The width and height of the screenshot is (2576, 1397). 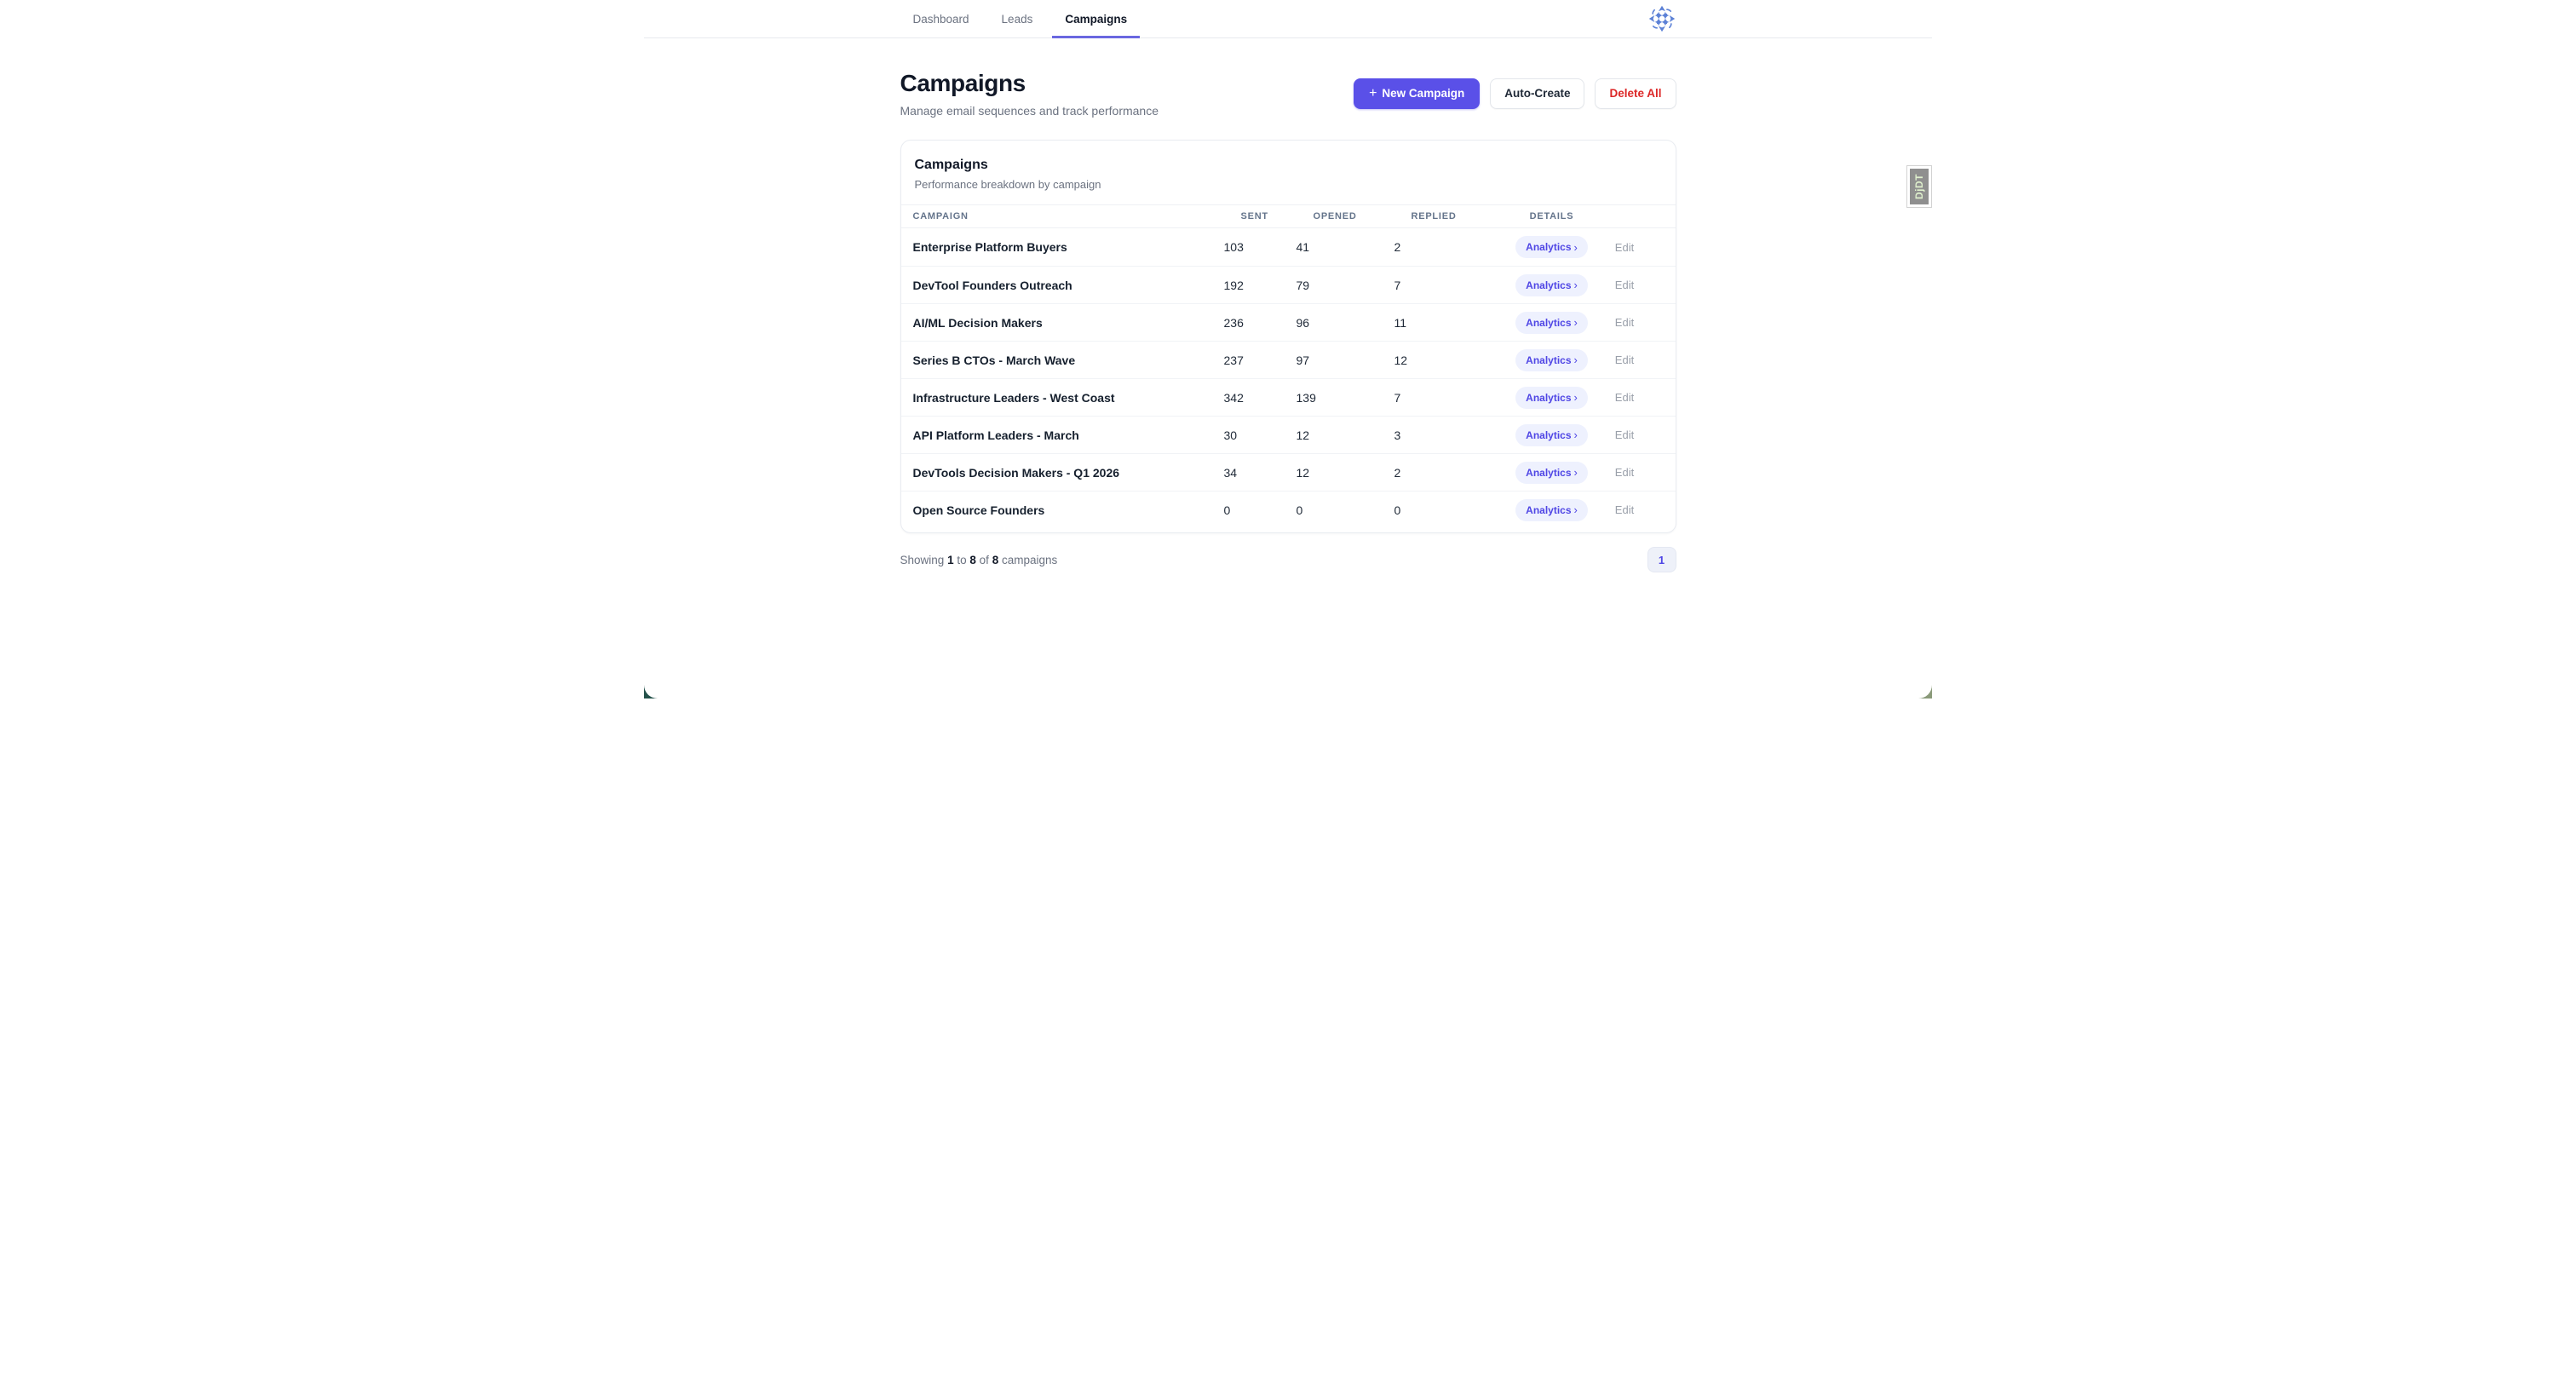 I want to click on sent-count: 236, so click(x=1234, y=322).